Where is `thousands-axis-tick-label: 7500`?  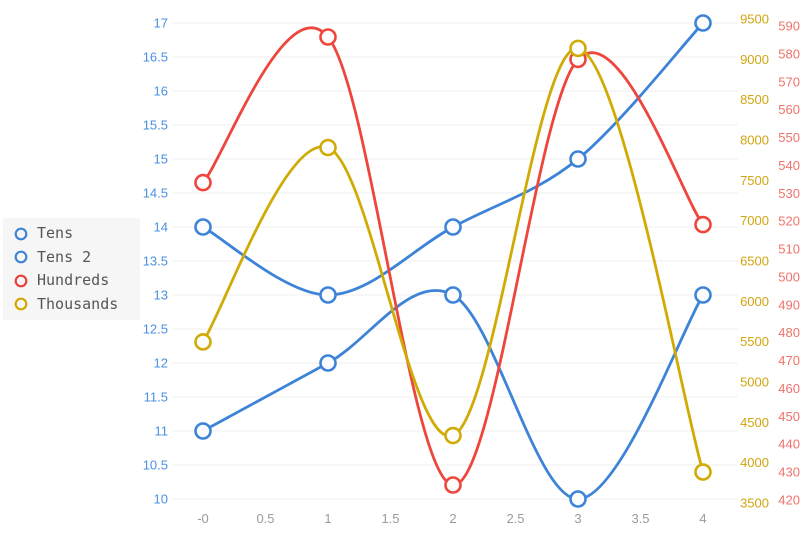 thousands-axis-tick-label: 7500 is located at coordinates (754, 180).